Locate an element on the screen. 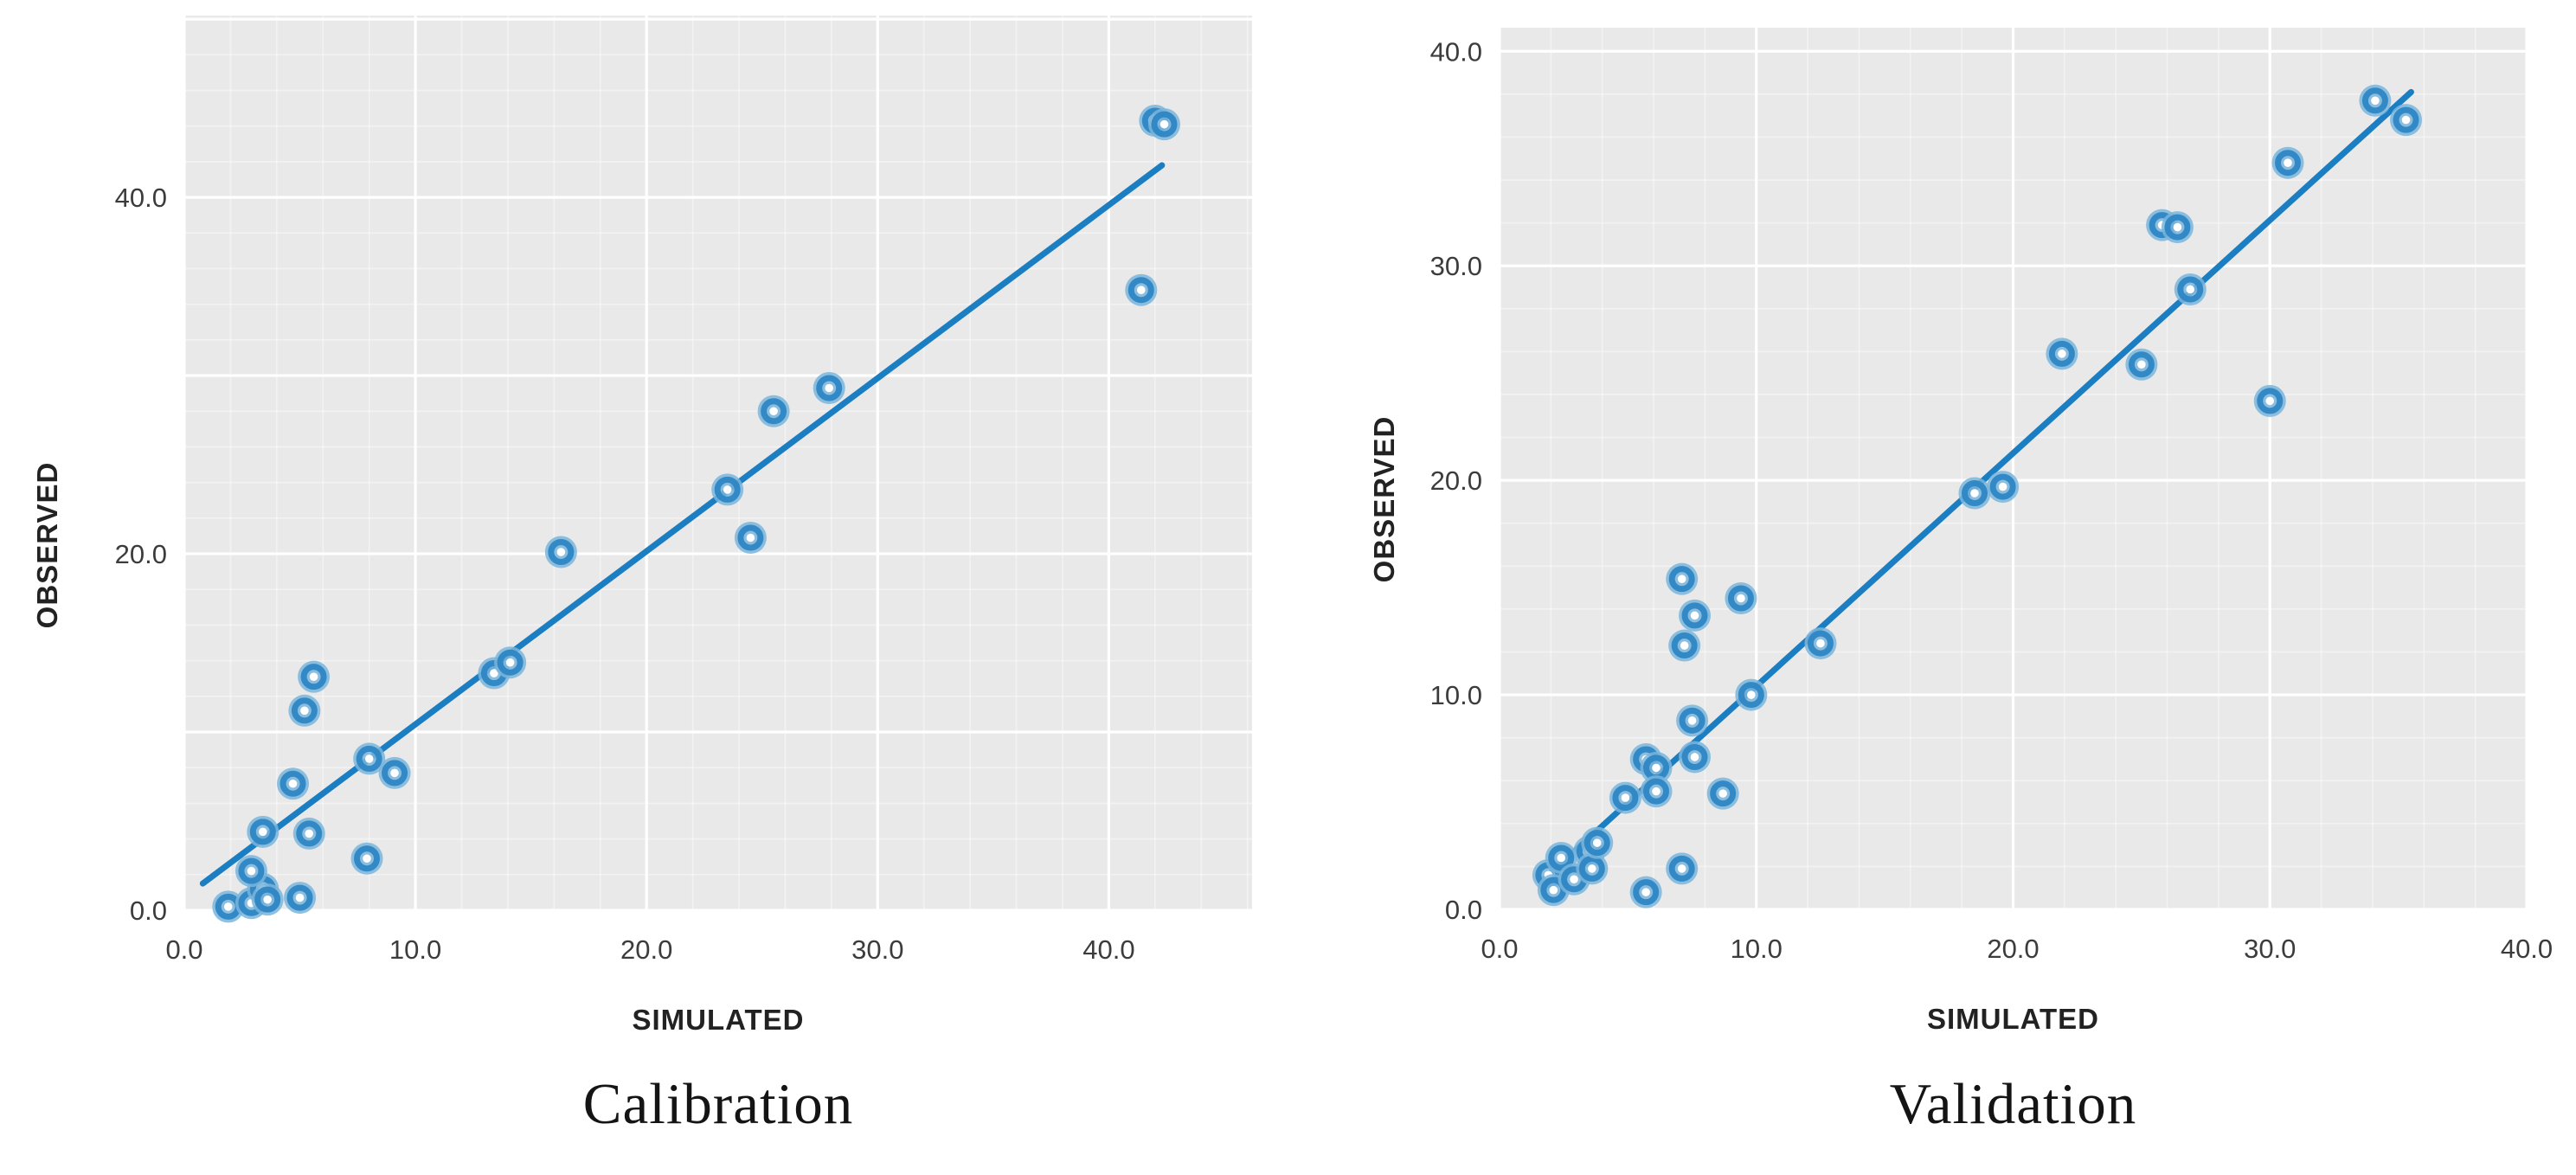  calibration-y-axis-title: OBSERVED is located at coordinates (47, 545).